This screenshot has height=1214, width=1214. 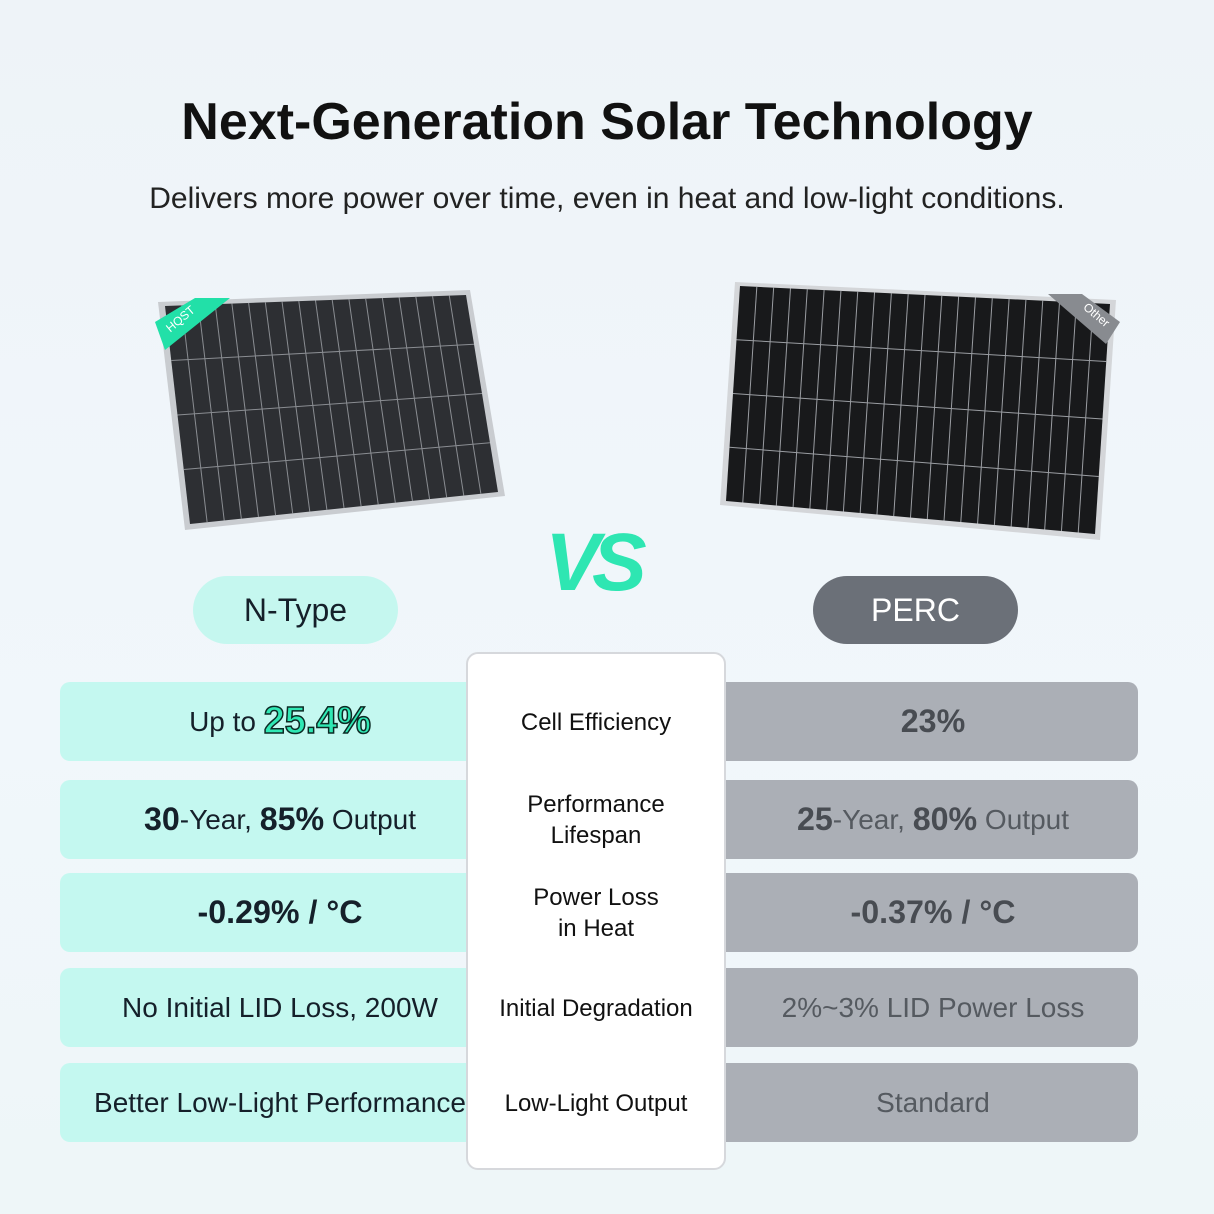 What do you see at coordinates (596, 804) in the screenshot?
I see `feature-line: Performance` at bounding box center [596, 804].